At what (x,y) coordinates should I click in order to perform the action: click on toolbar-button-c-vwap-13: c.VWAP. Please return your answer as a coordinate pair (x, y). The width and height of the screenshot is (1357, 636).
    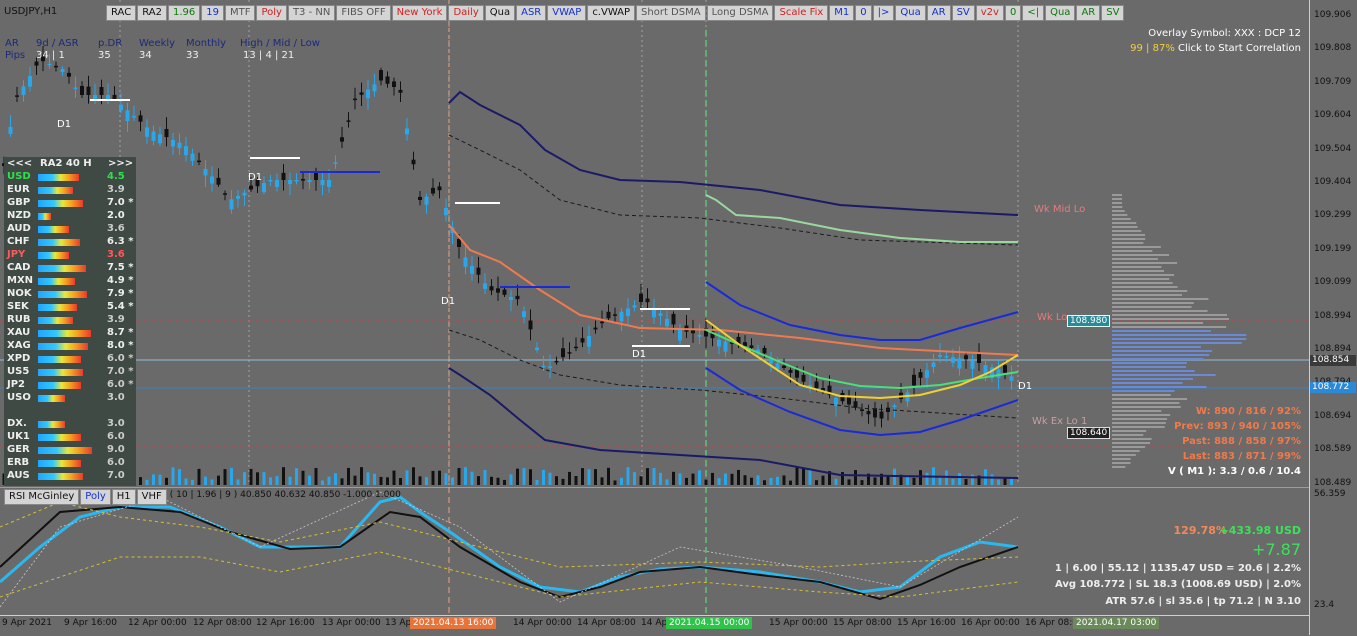
    Looking at the image, I should click on (611, 13).